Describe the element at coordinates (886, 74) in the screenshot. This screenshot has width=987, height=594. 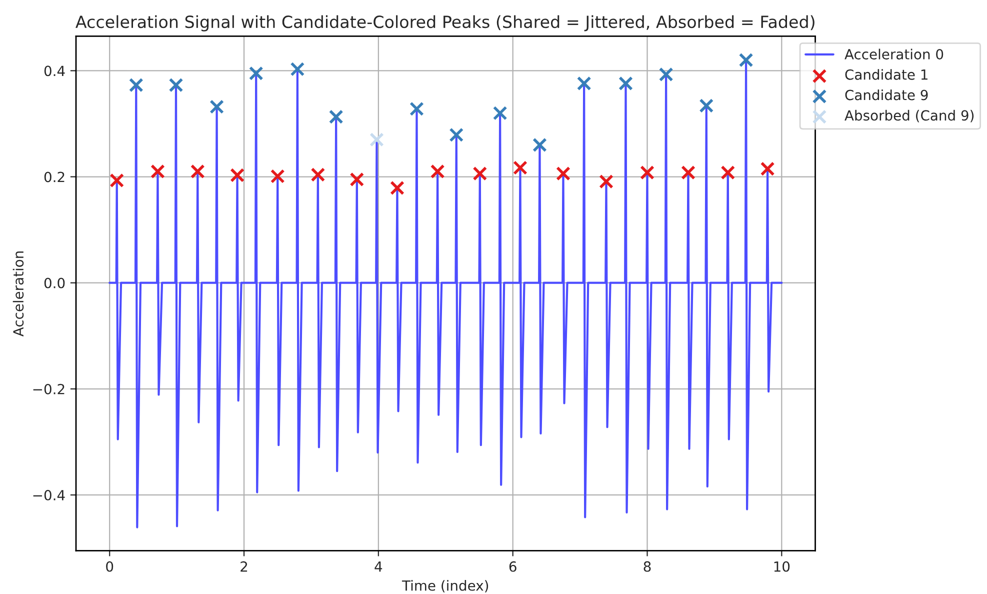
I see `legend-label: Candidate 1` at that location.